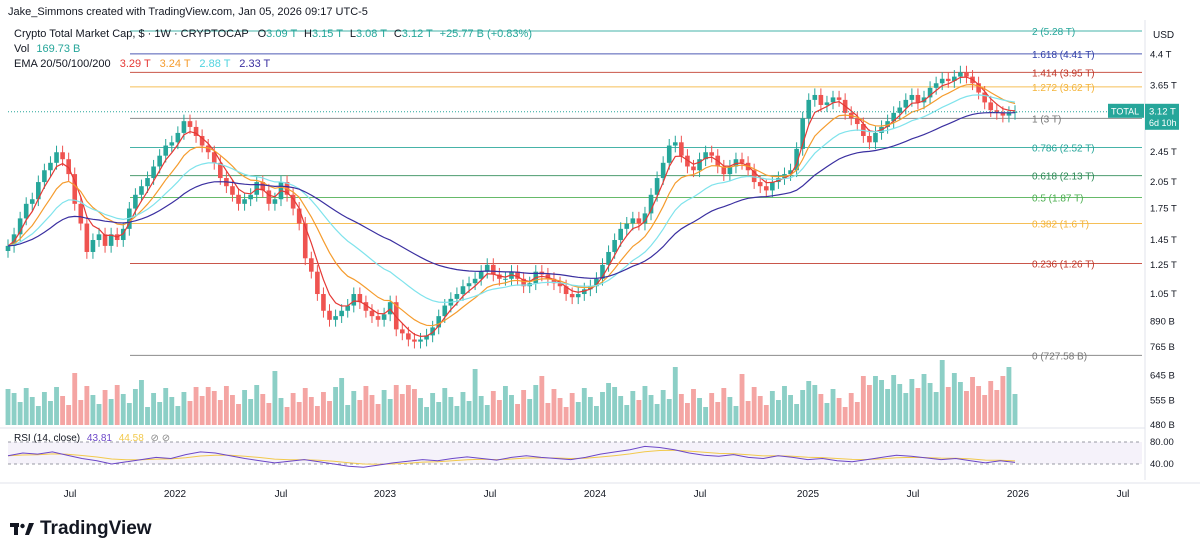 This screenshot has width=1200, height=555. Describe the element at coordinates (1161, 54) in the screenshot. I see `y-tick-label: 4.4 T` at that location.